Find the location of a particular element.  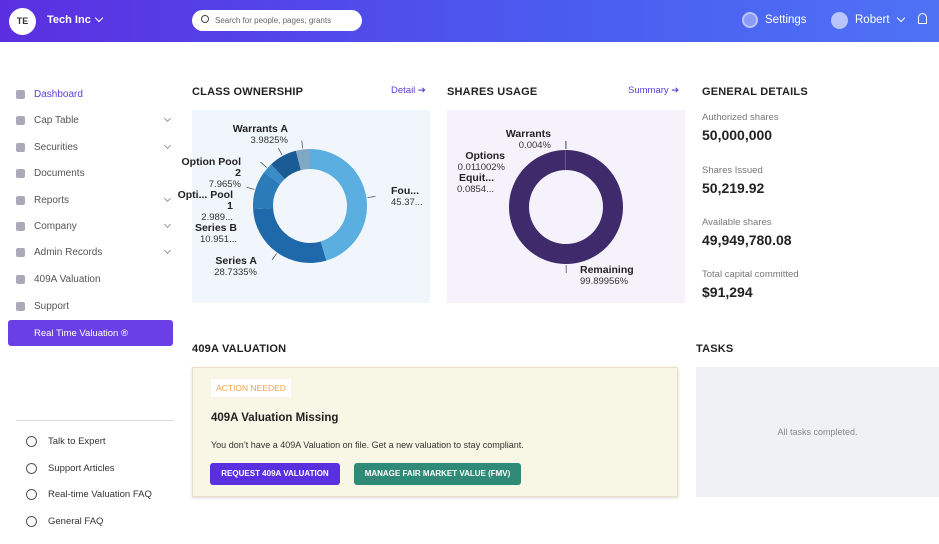

search-icon is located at coordinates (205, 19).